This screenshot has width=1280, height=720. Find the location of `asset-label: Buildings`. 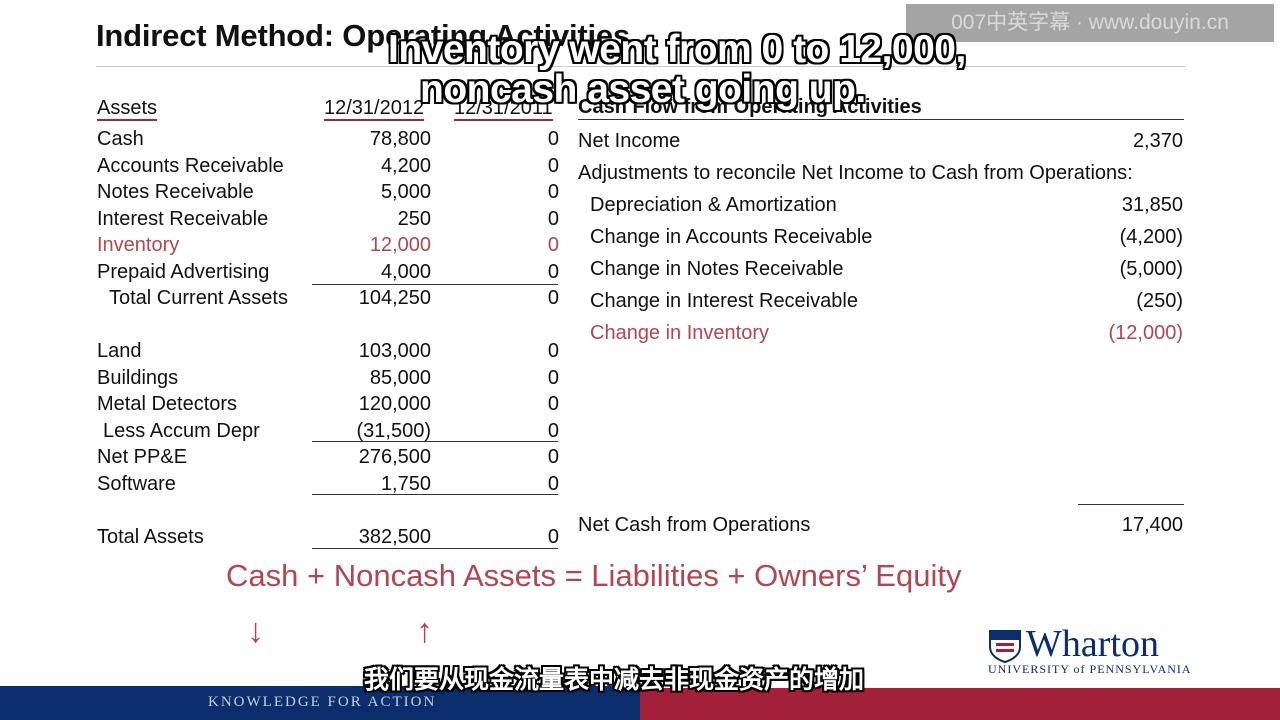

asset-label: Buildings is located at coordinates (138, 378).